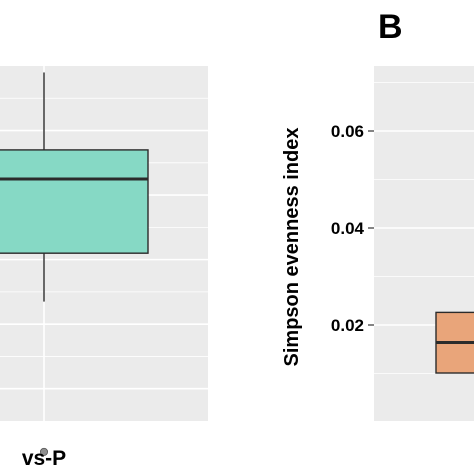 Image resolution: width=474 pixels, height=474 pixels. I want to click on panel-b-gridlines, so click(424, 228).